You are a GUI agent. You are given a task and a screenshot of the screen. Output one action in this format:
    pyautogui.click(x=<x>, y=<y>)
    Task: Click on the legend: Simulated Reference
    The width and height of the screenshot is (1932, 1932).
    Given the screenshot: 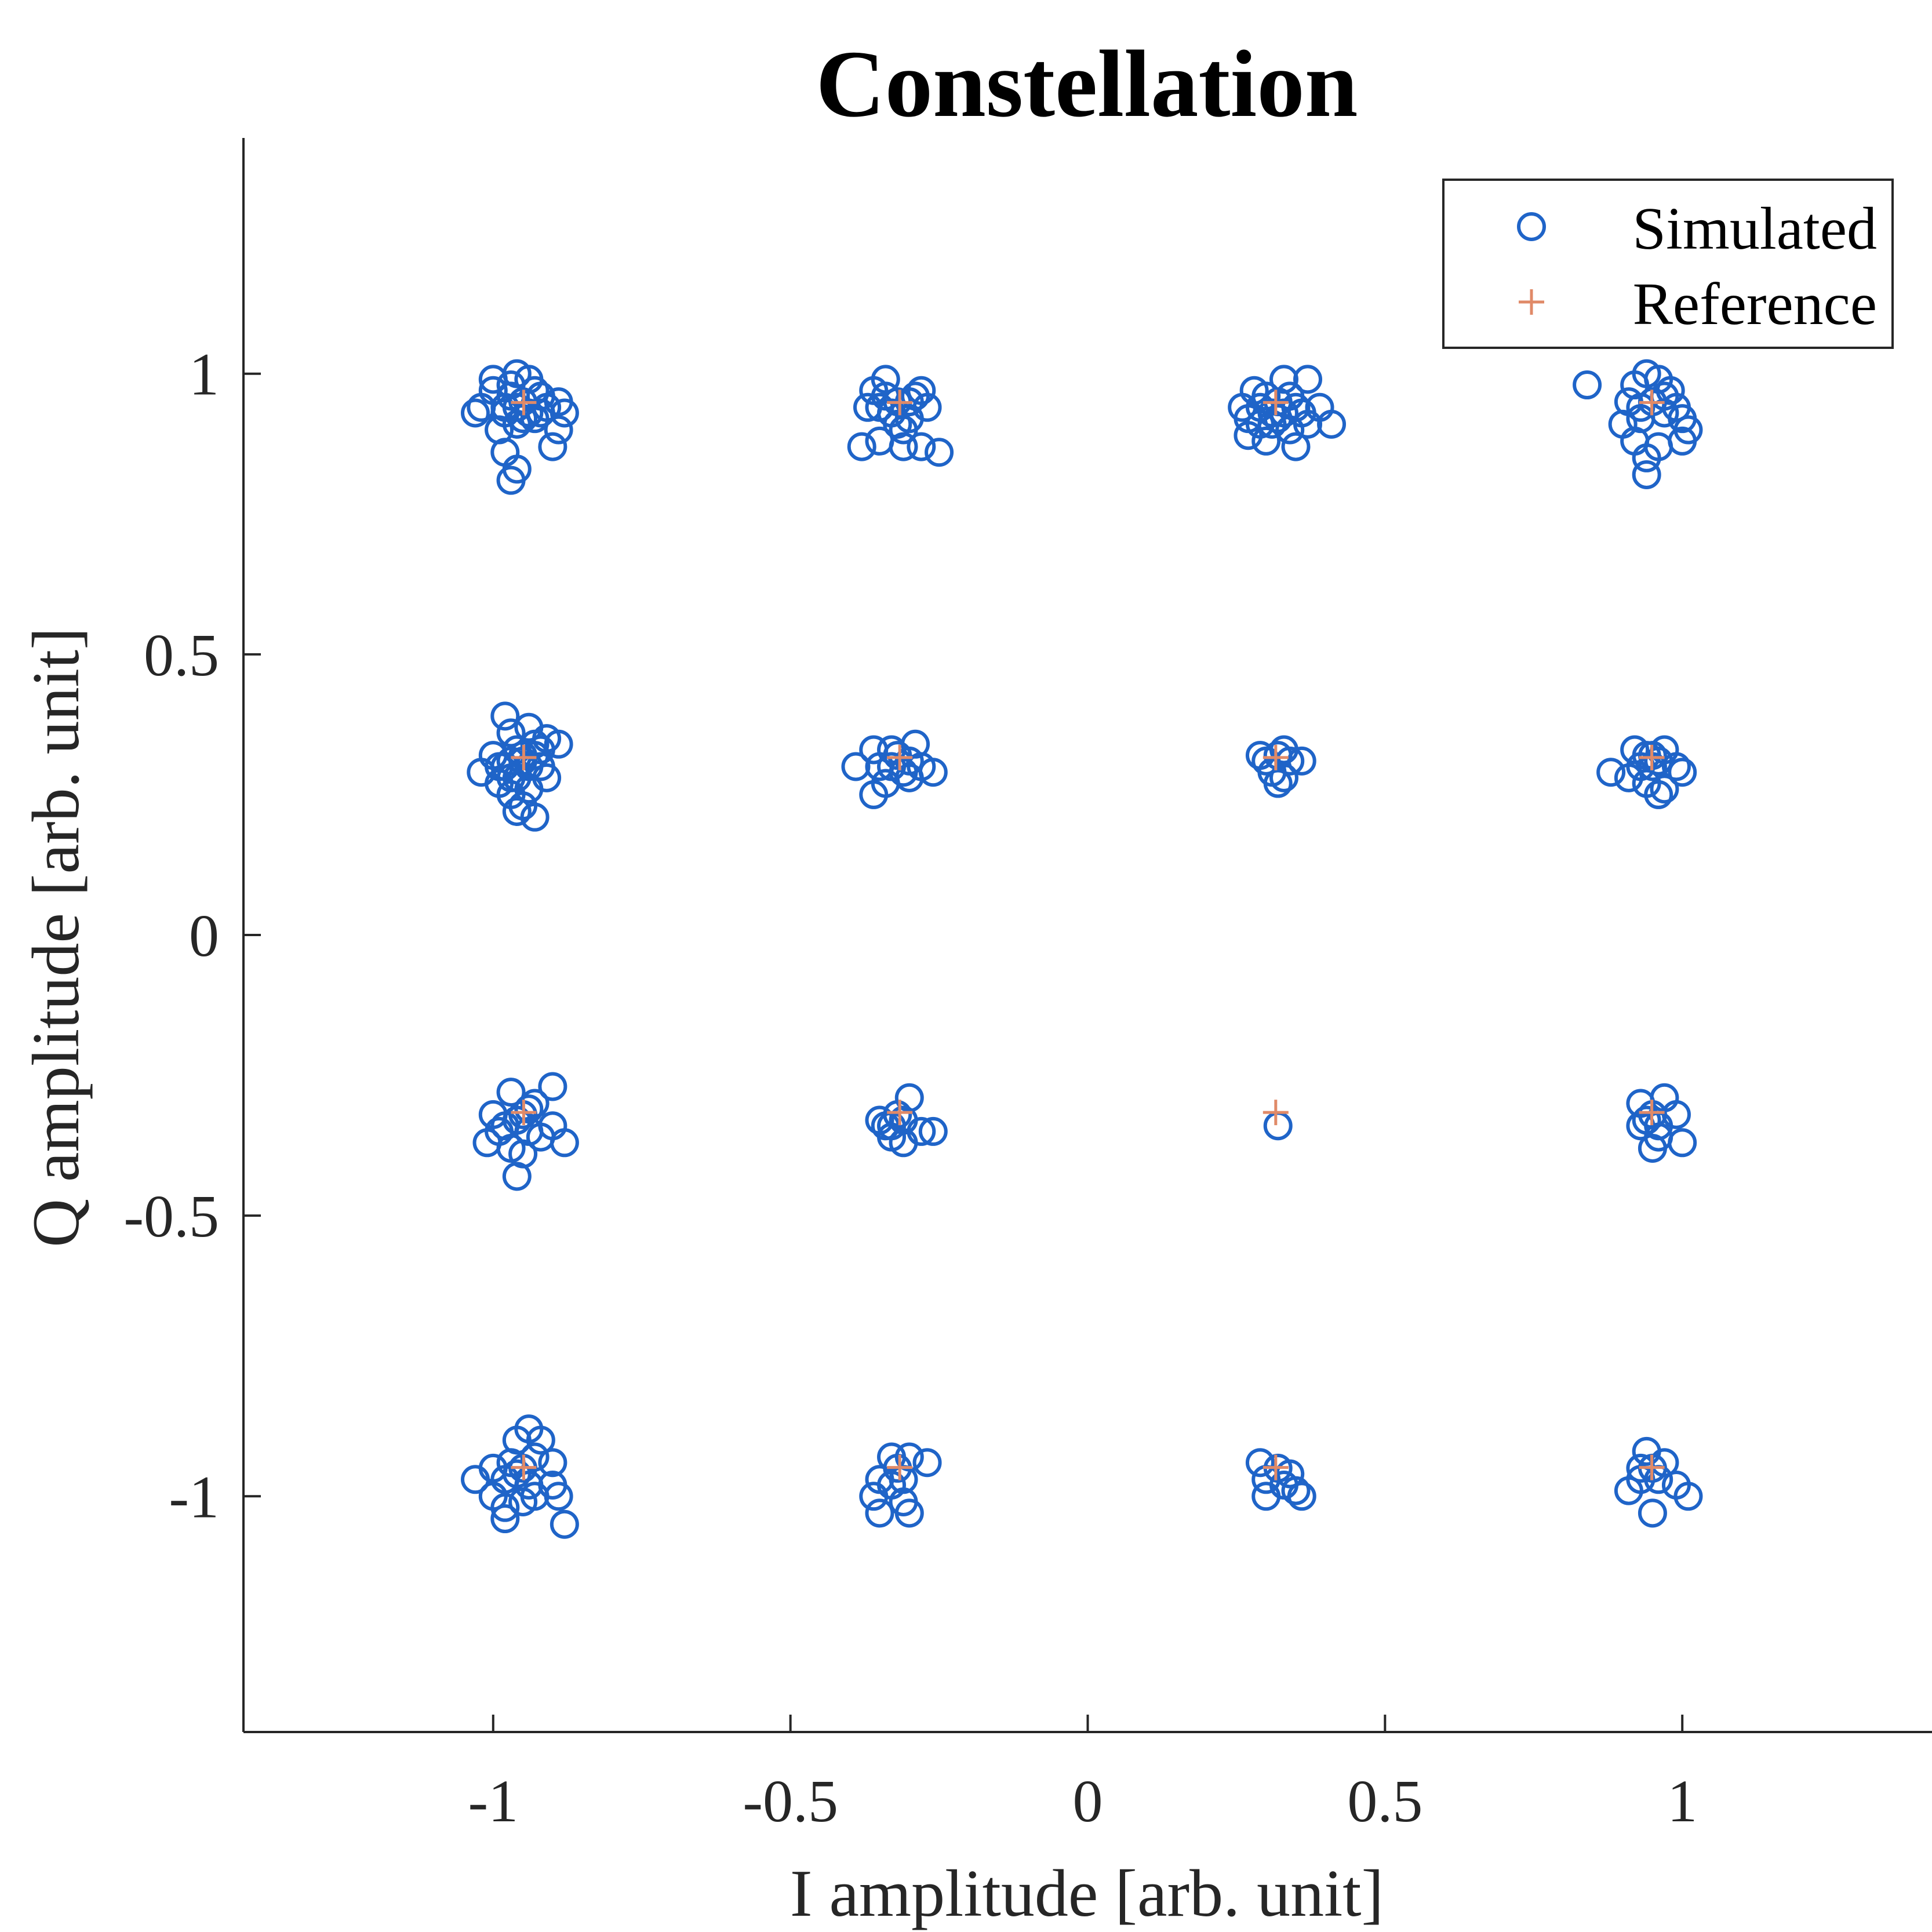 What is the action you would take?
    pyautogui.click(x=1668, y=264)
    